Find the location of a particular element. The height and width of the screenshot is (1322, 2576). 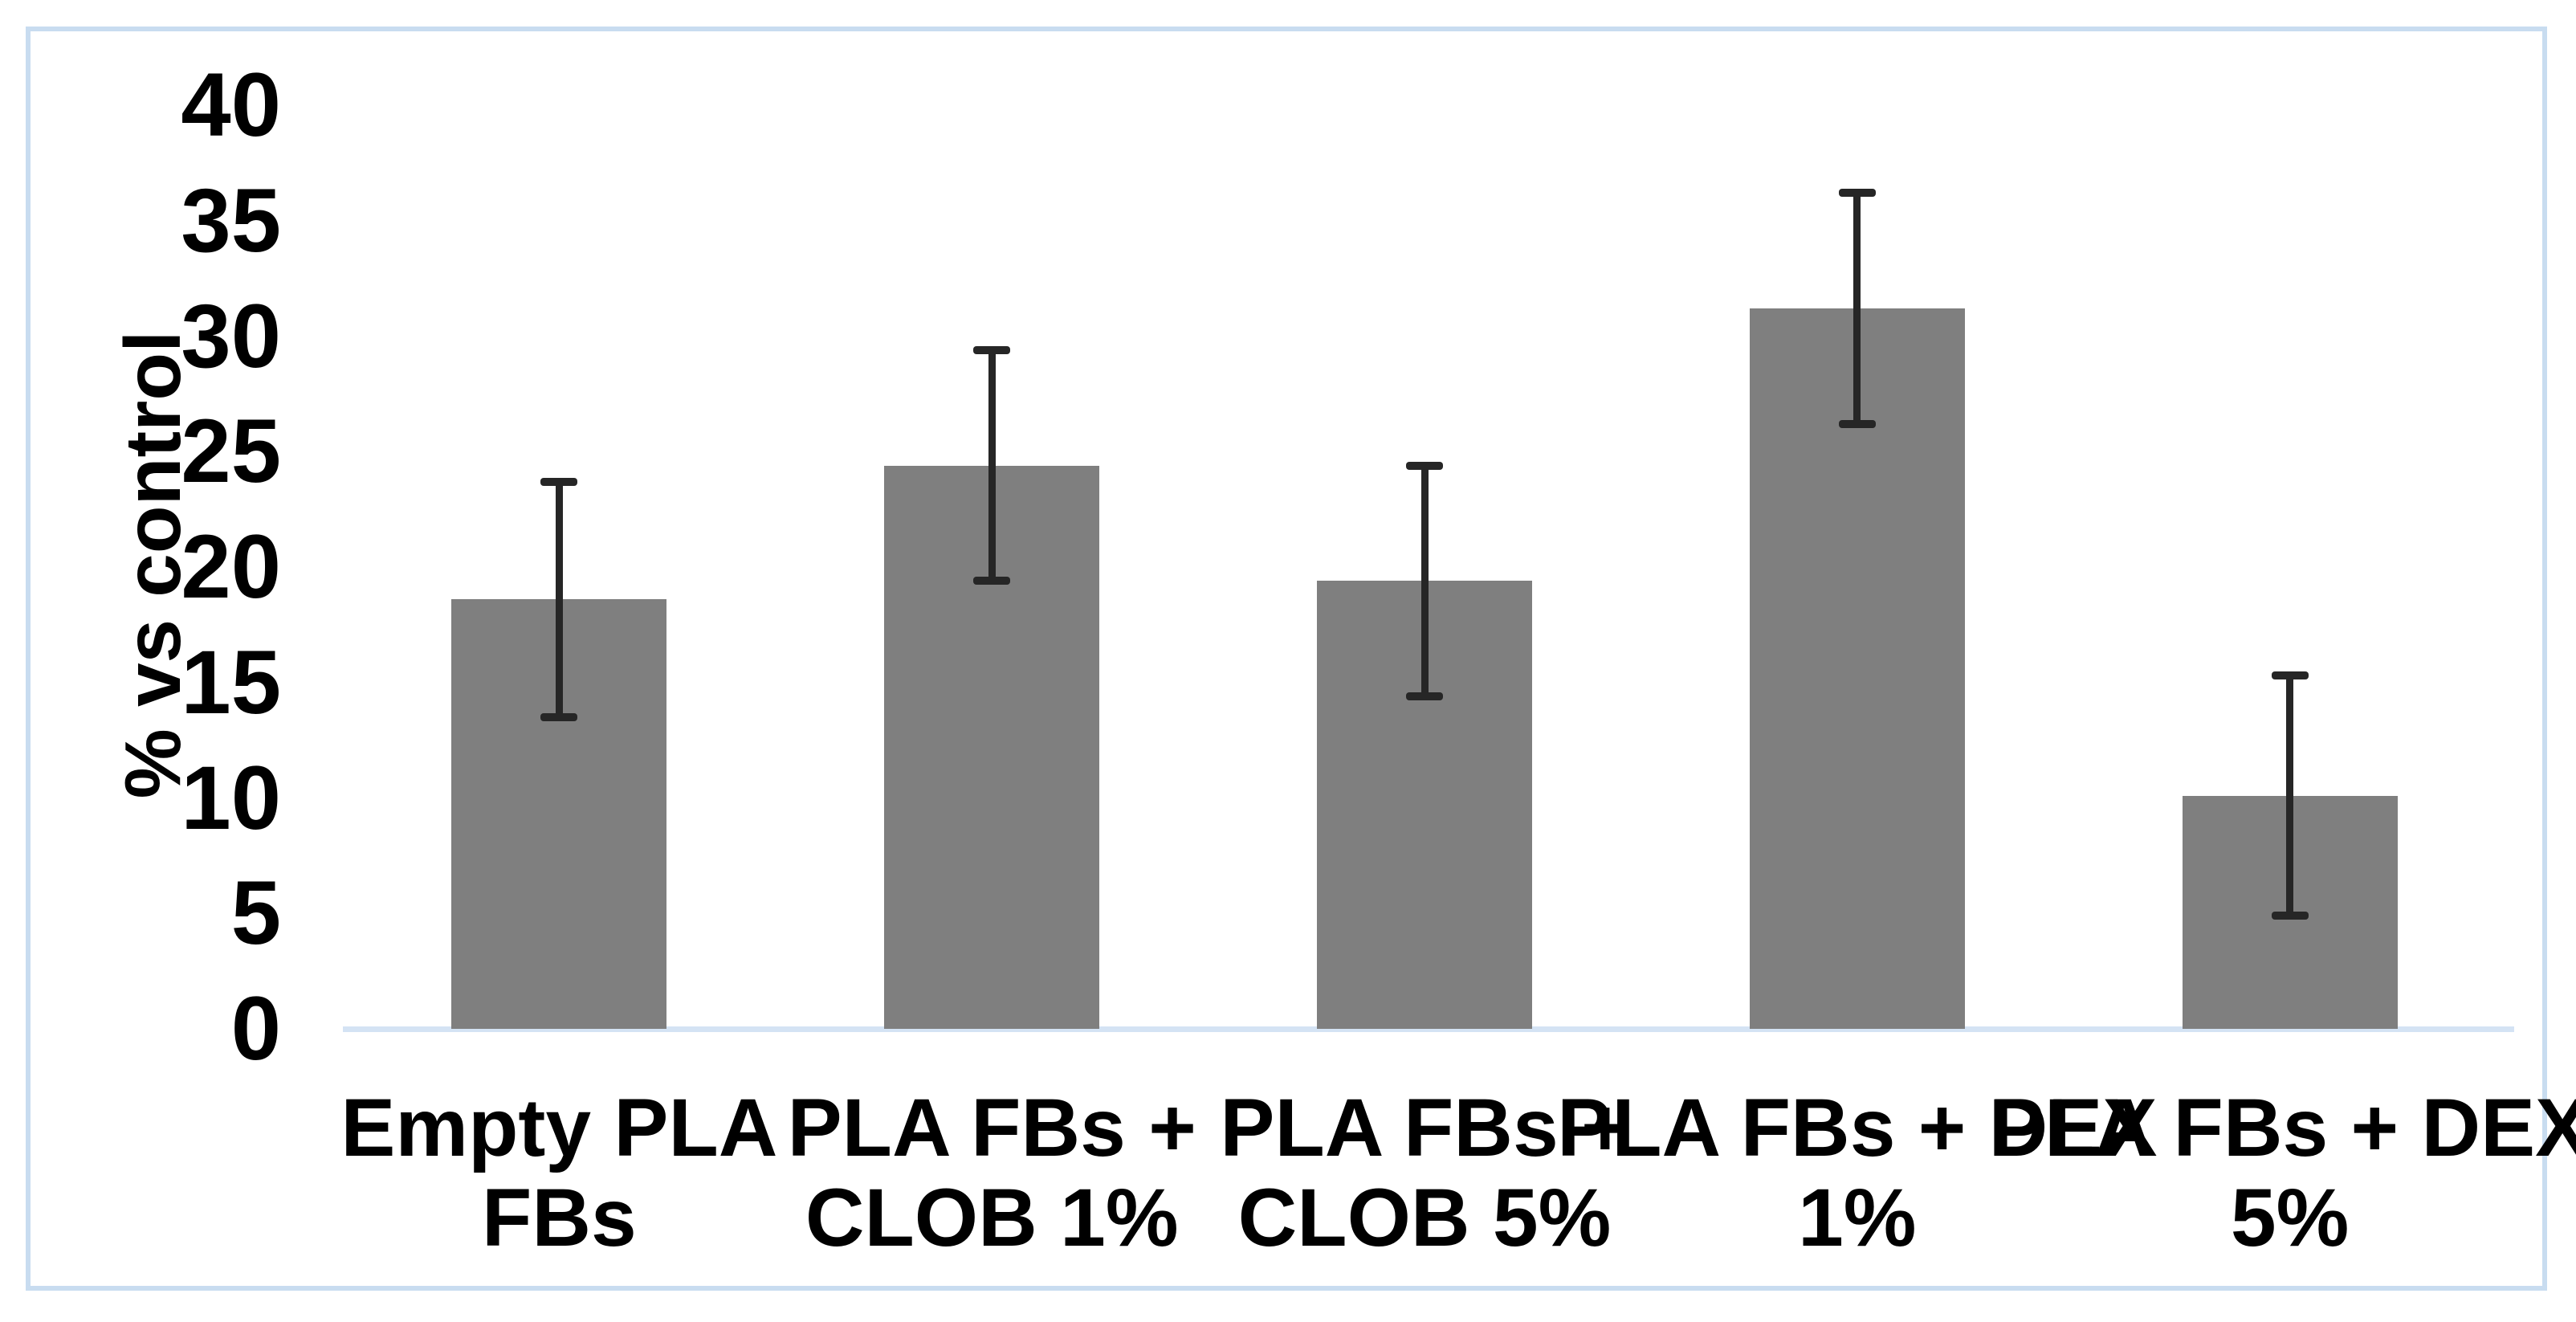

y-tick-label: 30 is located at coordinates (231, 335).